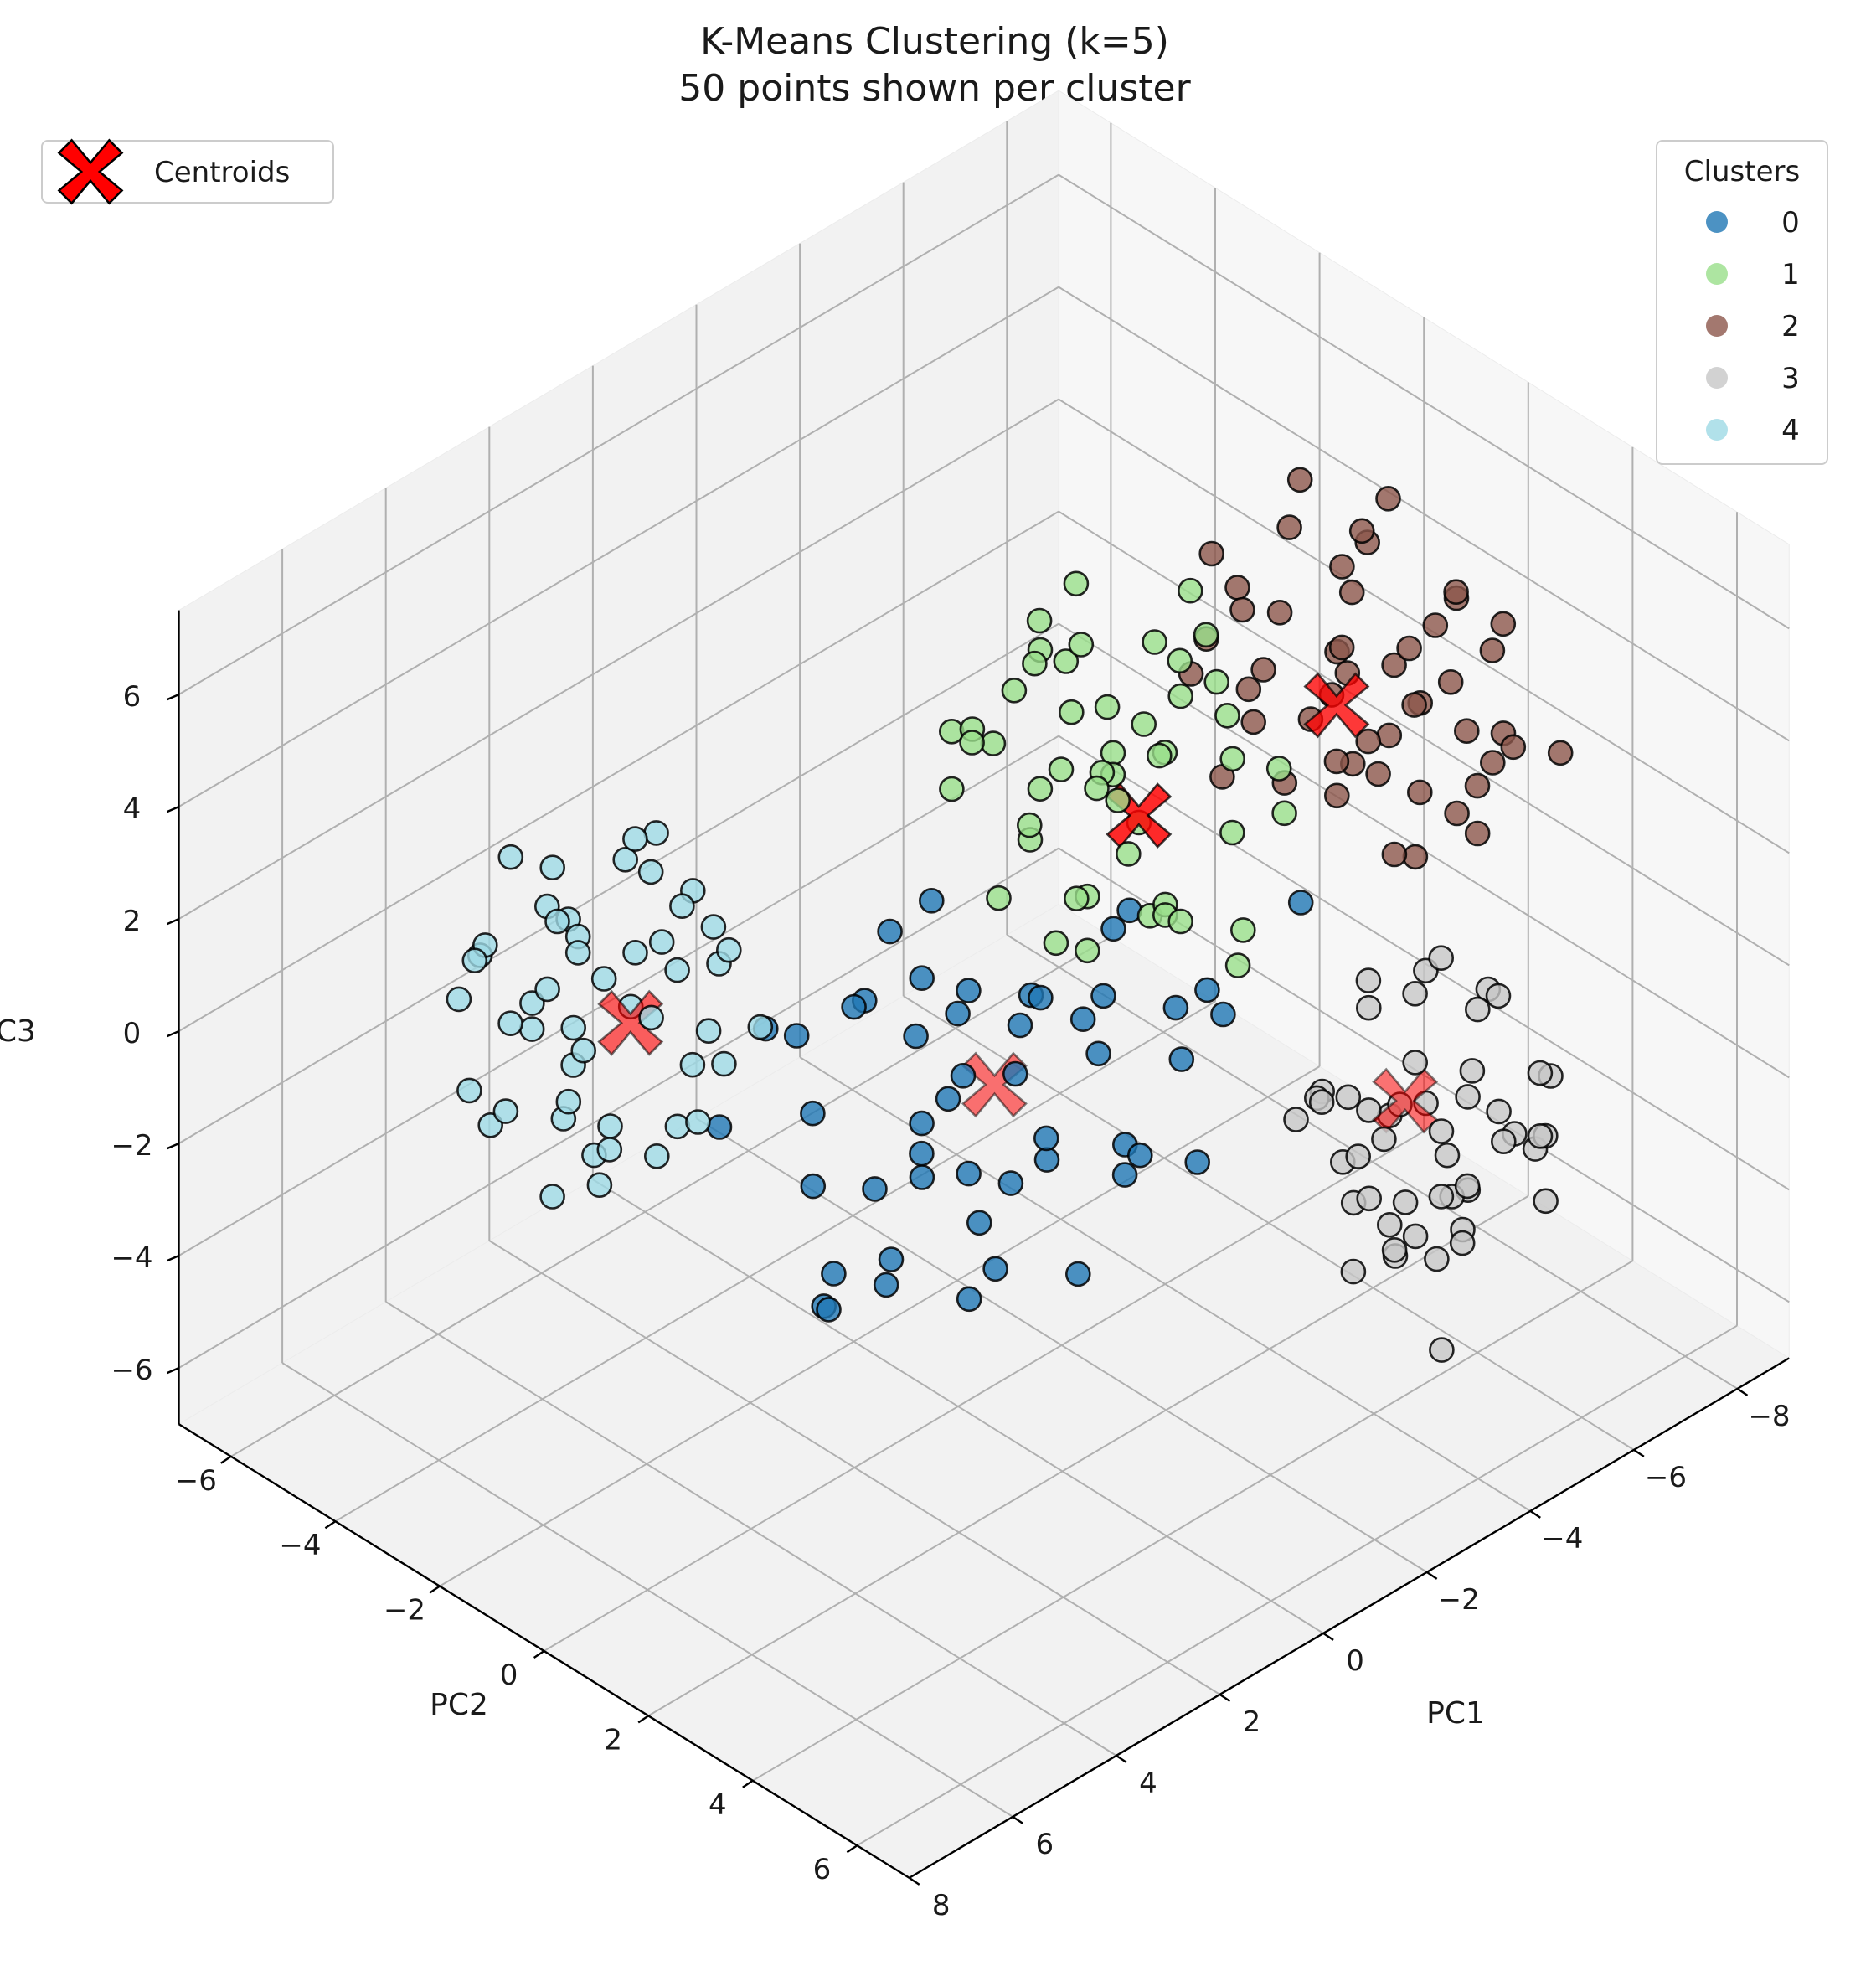 This screenshot has width=1876, height=1976. What do you see at coordinates (131, 1370) in the screenshot?
I see `z-tick-label: −6` at bounding box center [131, 1370].